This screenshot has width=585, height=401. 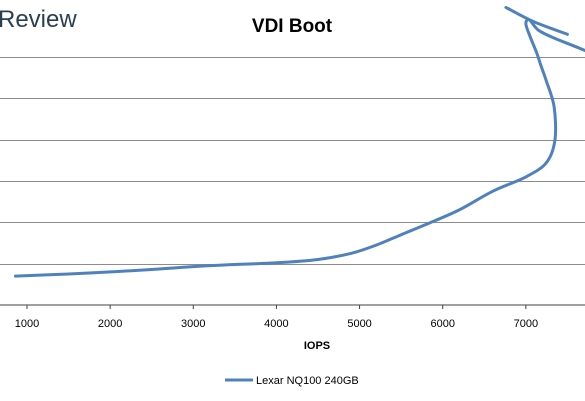 I want to click on x-tick-label: 1000, so click(x=27, y=324).